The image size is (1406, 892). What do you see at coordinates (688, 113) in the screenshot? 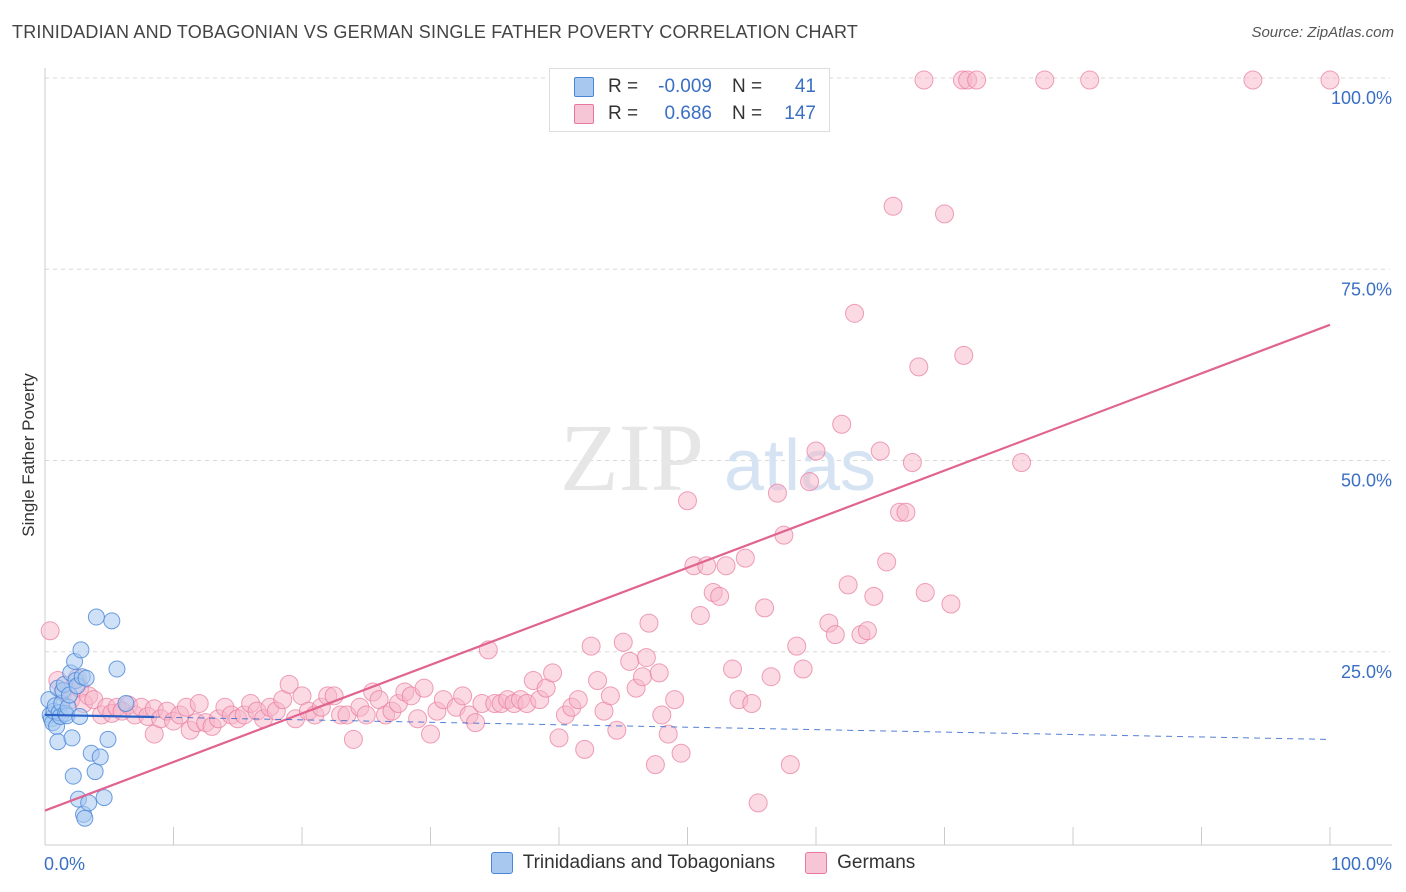
I see `r-value: 0.686` at bounding box center [688, 113].